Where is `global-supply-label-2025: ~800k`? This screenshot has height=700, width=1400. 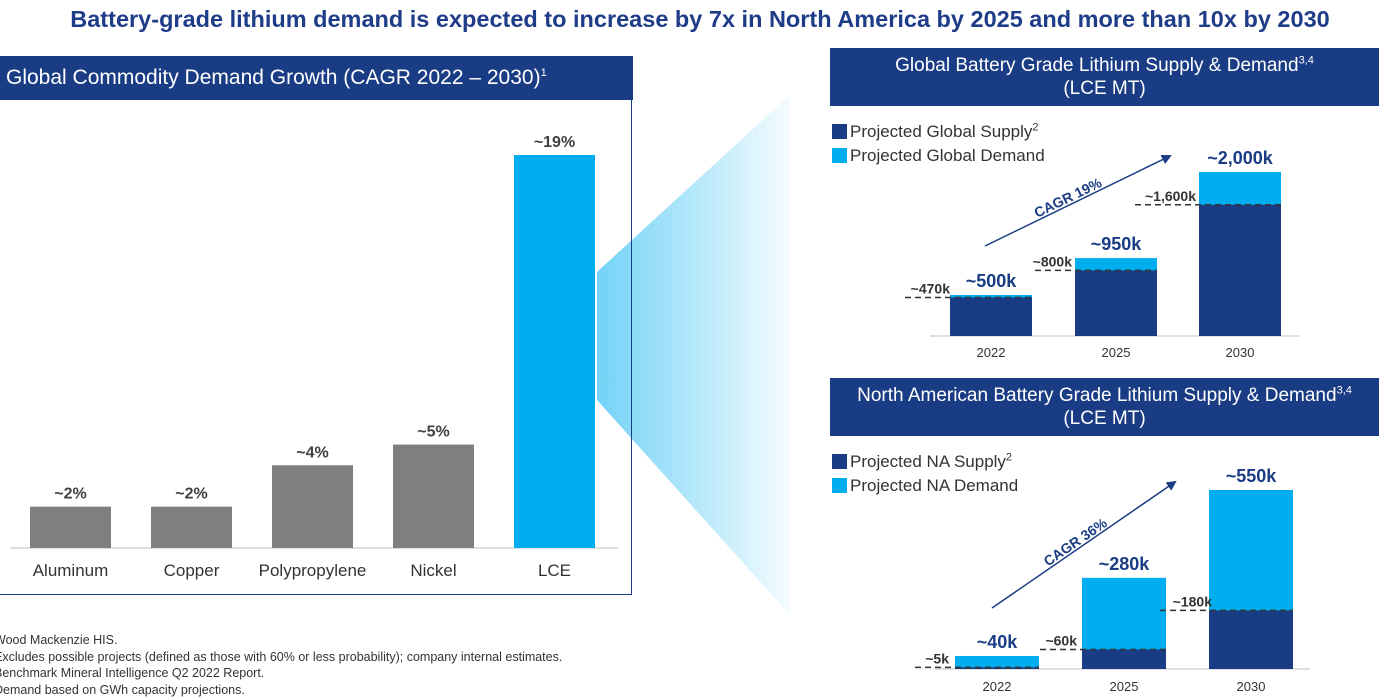
global-supply-label-2025: ~800k is located at coordinates (1053, 261).